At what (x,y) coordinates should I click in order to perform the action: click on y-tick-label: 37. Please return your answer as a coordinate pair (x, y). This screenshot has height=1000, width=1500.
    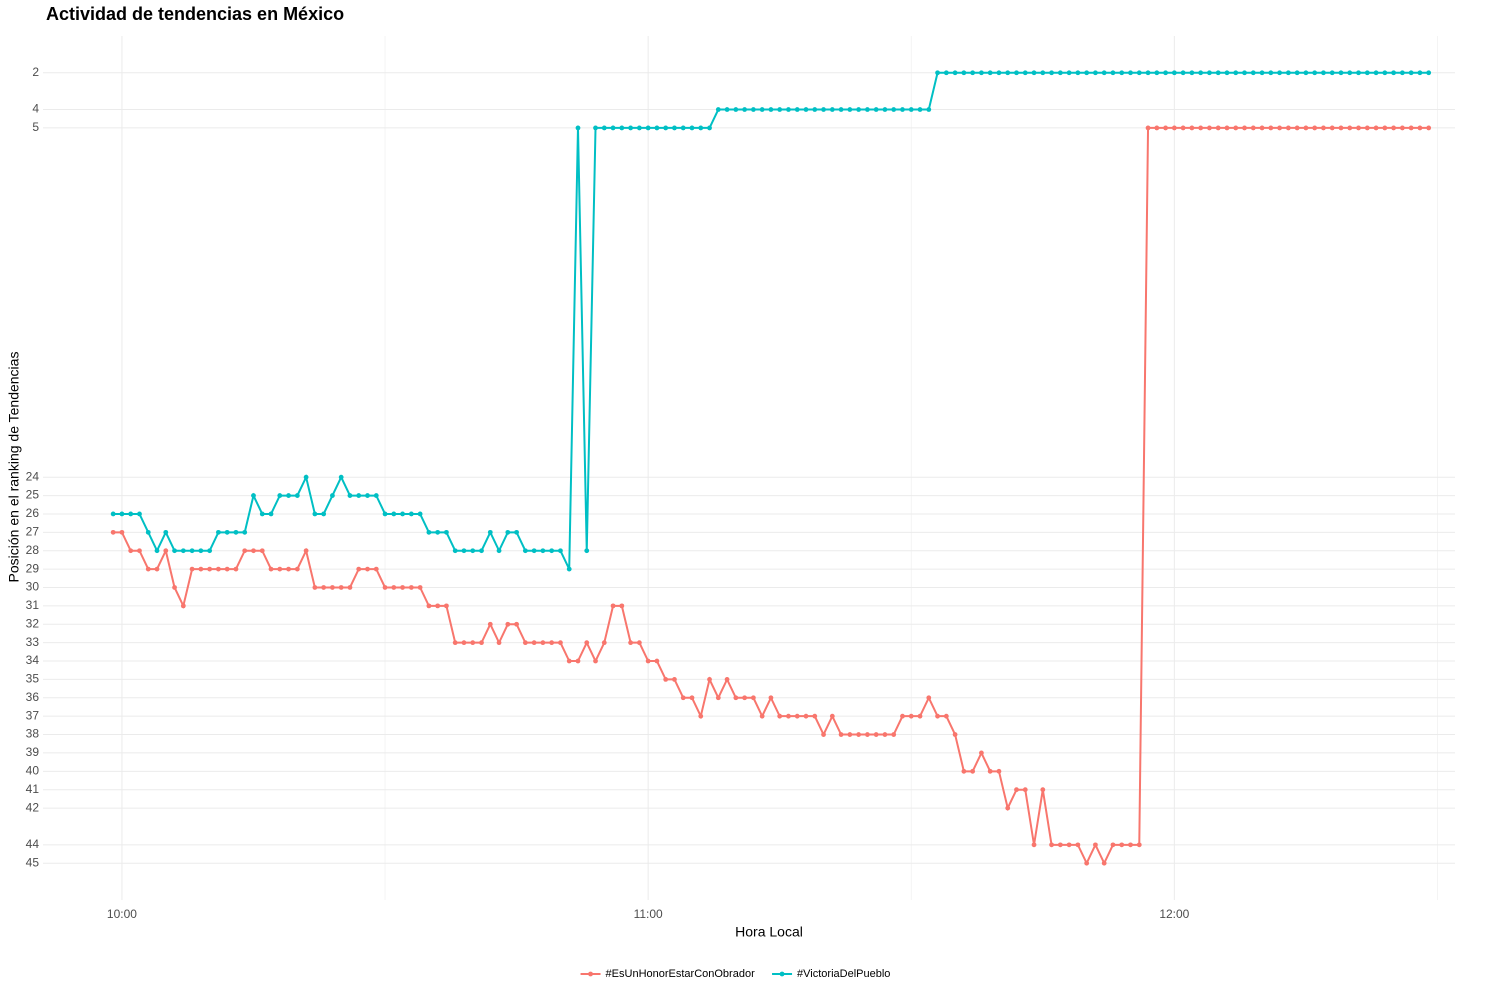
    Looking at the image, I should click on (33, 715).